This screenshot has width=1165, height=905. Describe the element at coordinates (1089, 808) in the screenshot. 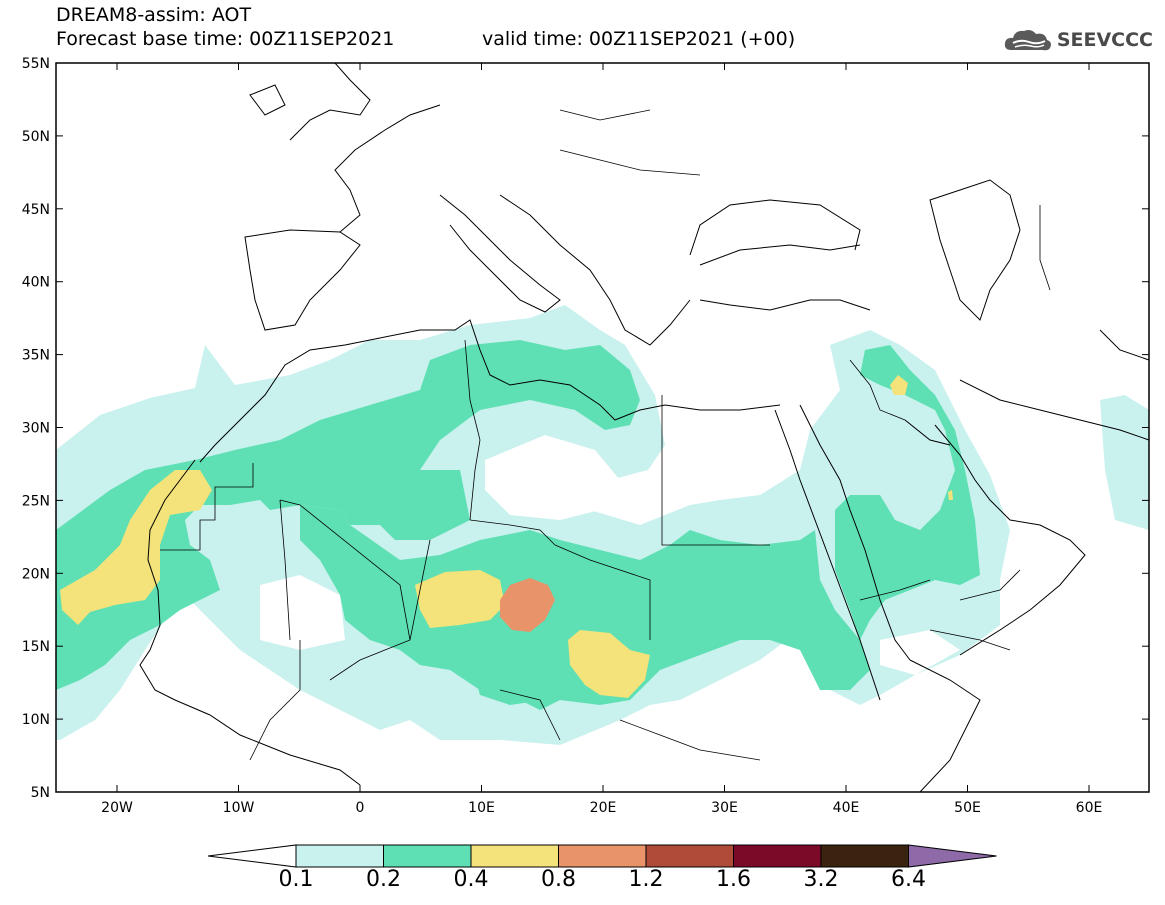

I see `lon-tick-label: 60E` at that location.